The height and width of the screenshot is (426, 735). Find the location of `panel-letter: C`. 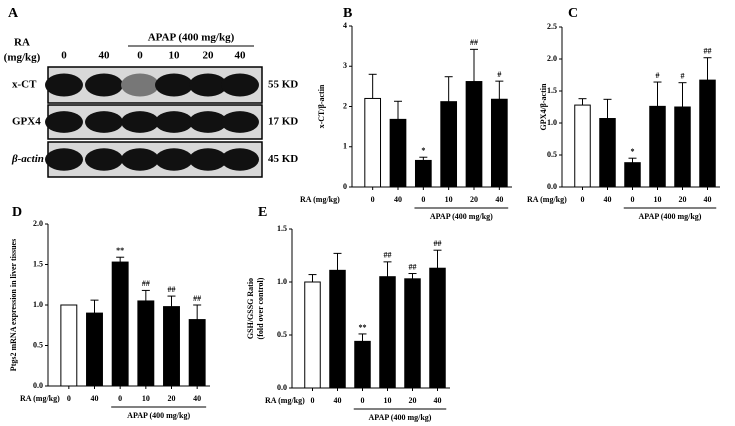

panel-letter: C is located at coordinates (573, 13).